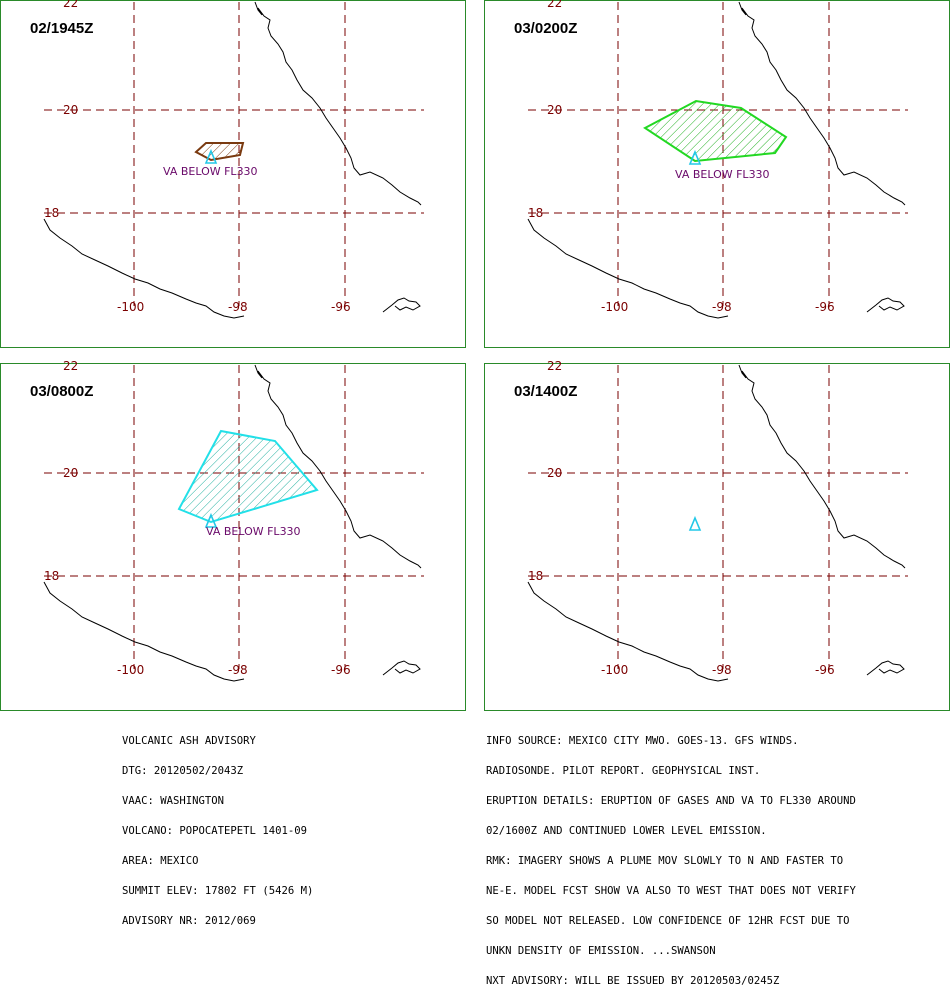  What do you see at coordinates (545, 391) in the screenshot?
I see `valid-time: 03/1400Z` at bounding box center [545, 391].